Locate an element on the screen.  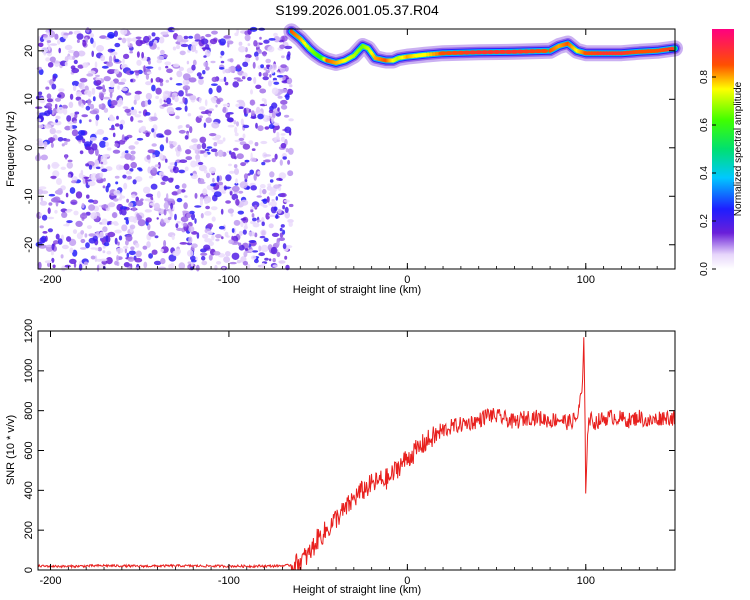
y-tick-label: 1000 is located at coordinates (29, 371).